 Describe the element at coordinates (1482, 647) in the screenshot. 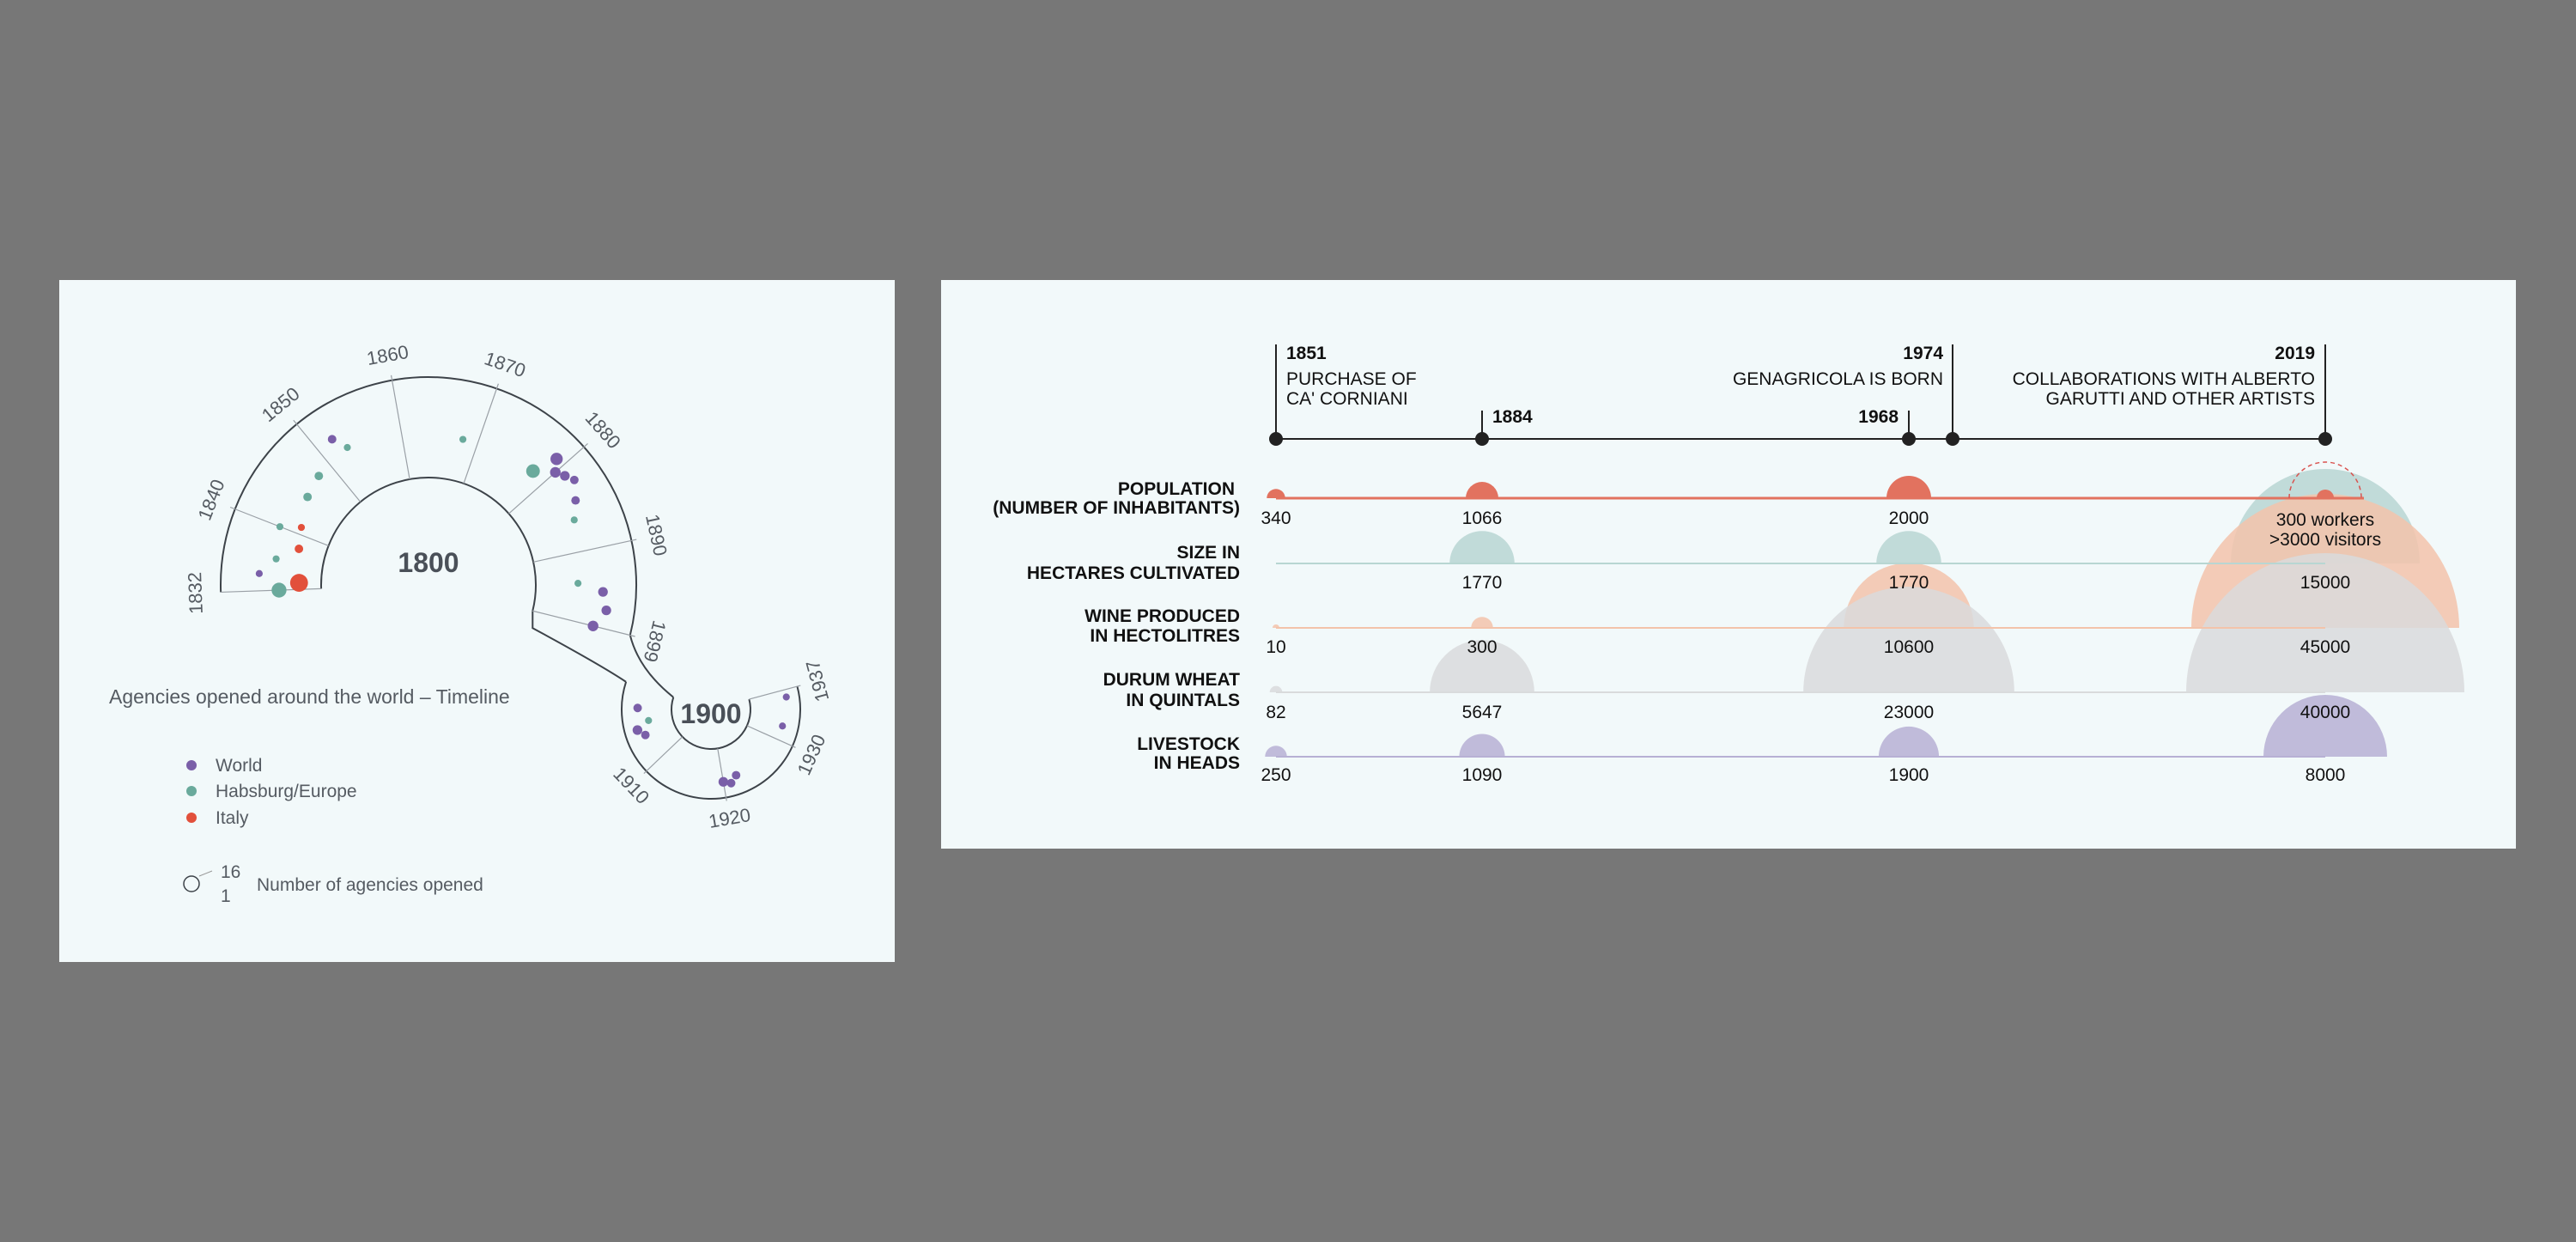

I see `value-label-wine-1: 300` at that location.